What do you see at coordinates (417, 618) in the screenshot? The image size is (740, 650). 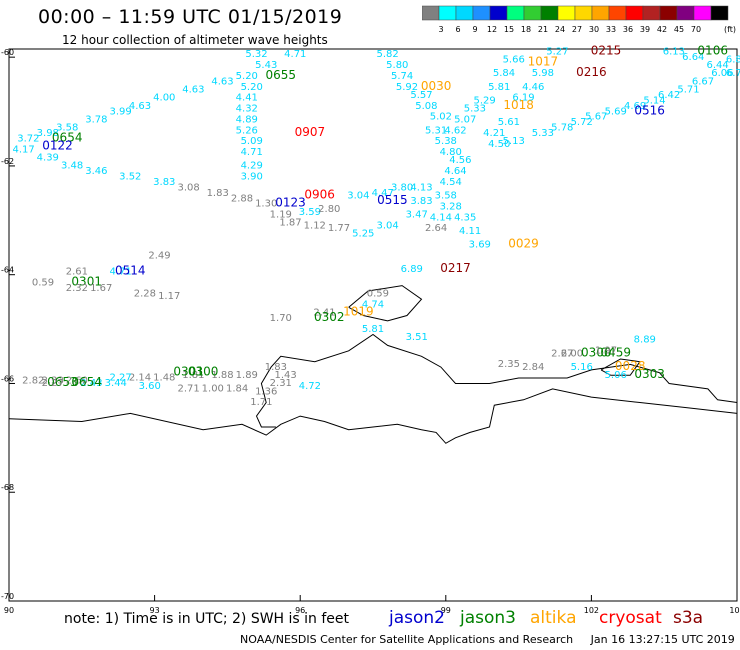 I see `legend-jason2: jason2` at bounding box center [417, 618].